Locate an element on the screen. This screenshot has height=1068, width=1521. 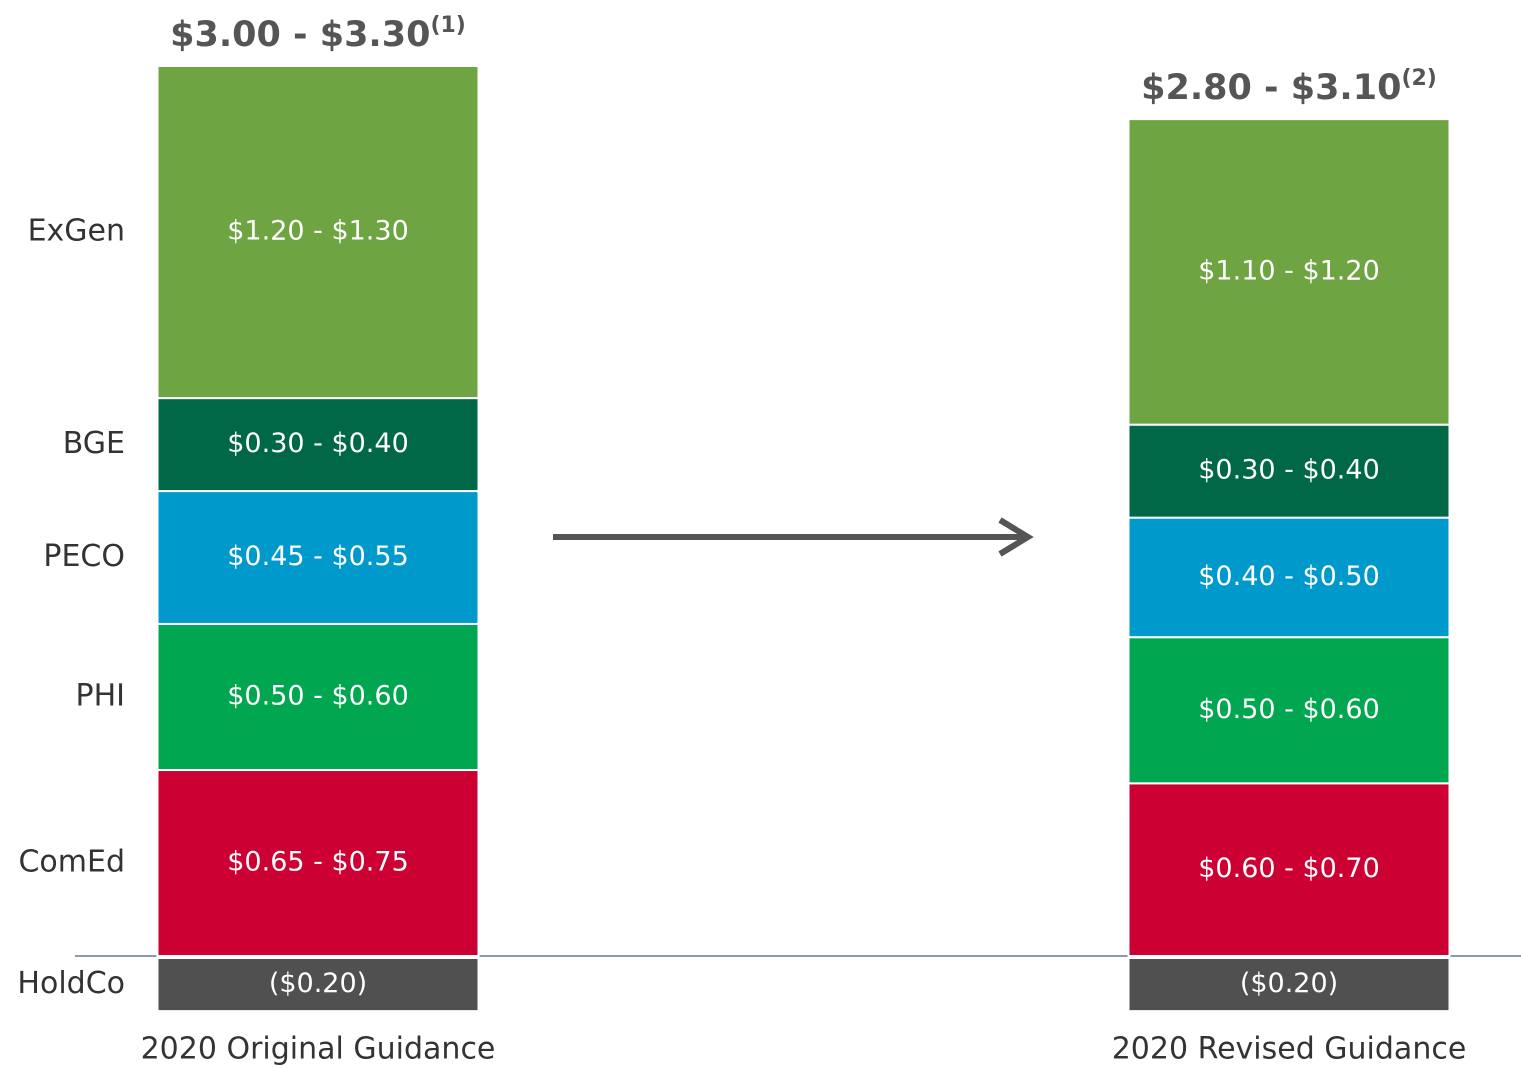
segment-label: $1.20 - $1.30 is located at coordinates (318, 231).